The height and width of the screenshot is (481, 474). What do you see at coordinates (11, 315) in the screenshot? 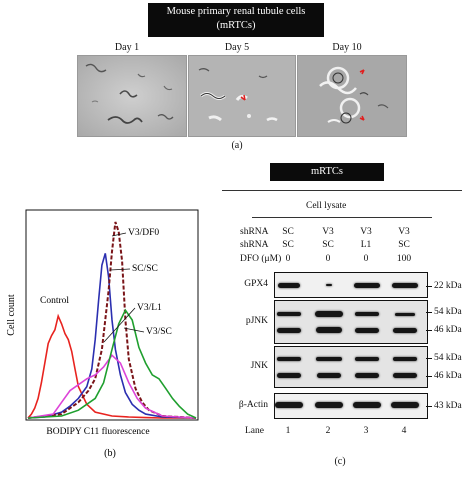
I see `histogram-y-axis-label: Cell count` at bounding box center [11, 315].